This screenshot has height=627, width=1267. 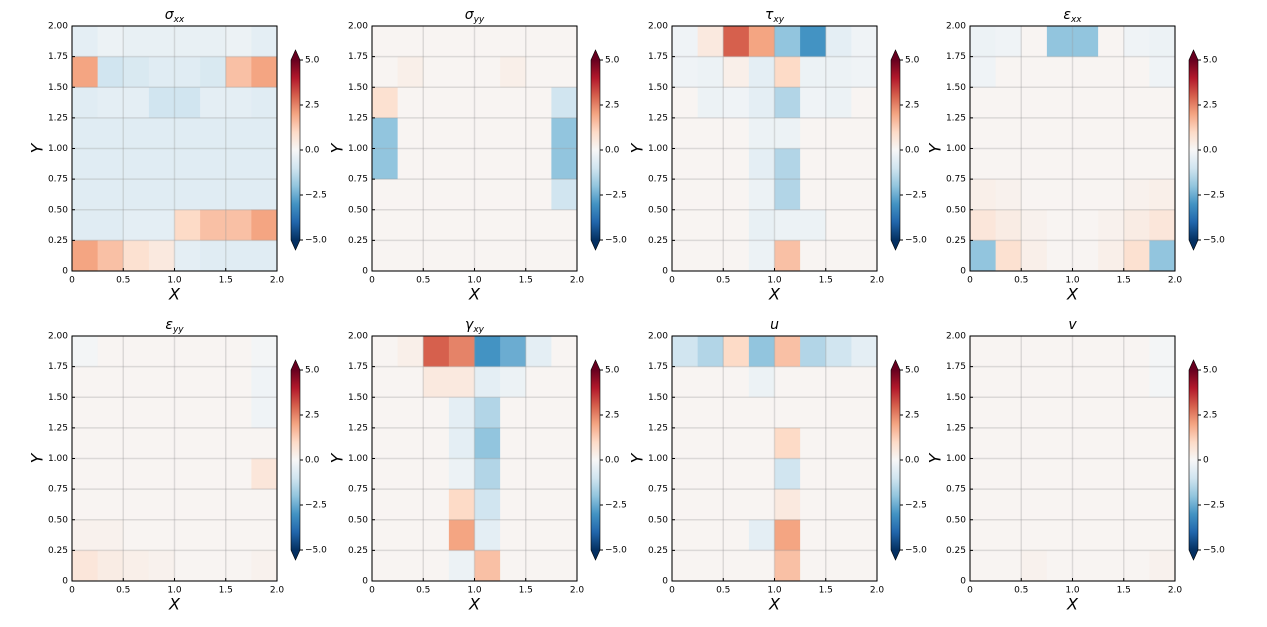 What do you see at coordinates (1214, 241) in the screenshot?
I see `colorbar-tick-label: −5.0` at bounding box center [1214, 241].